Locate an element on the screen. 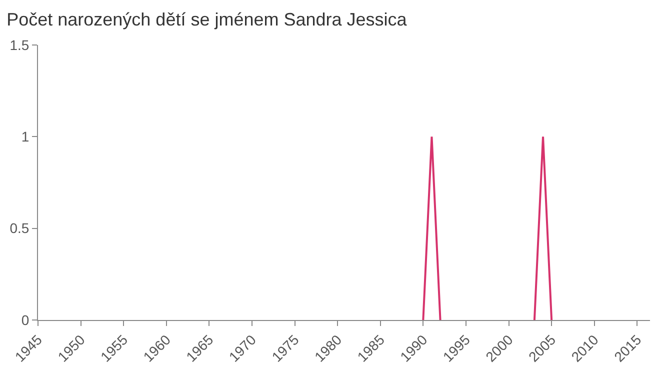  chart-title: Počet narozených dětí se jménem Sandra Jessica is located at coordinates (207, 20).